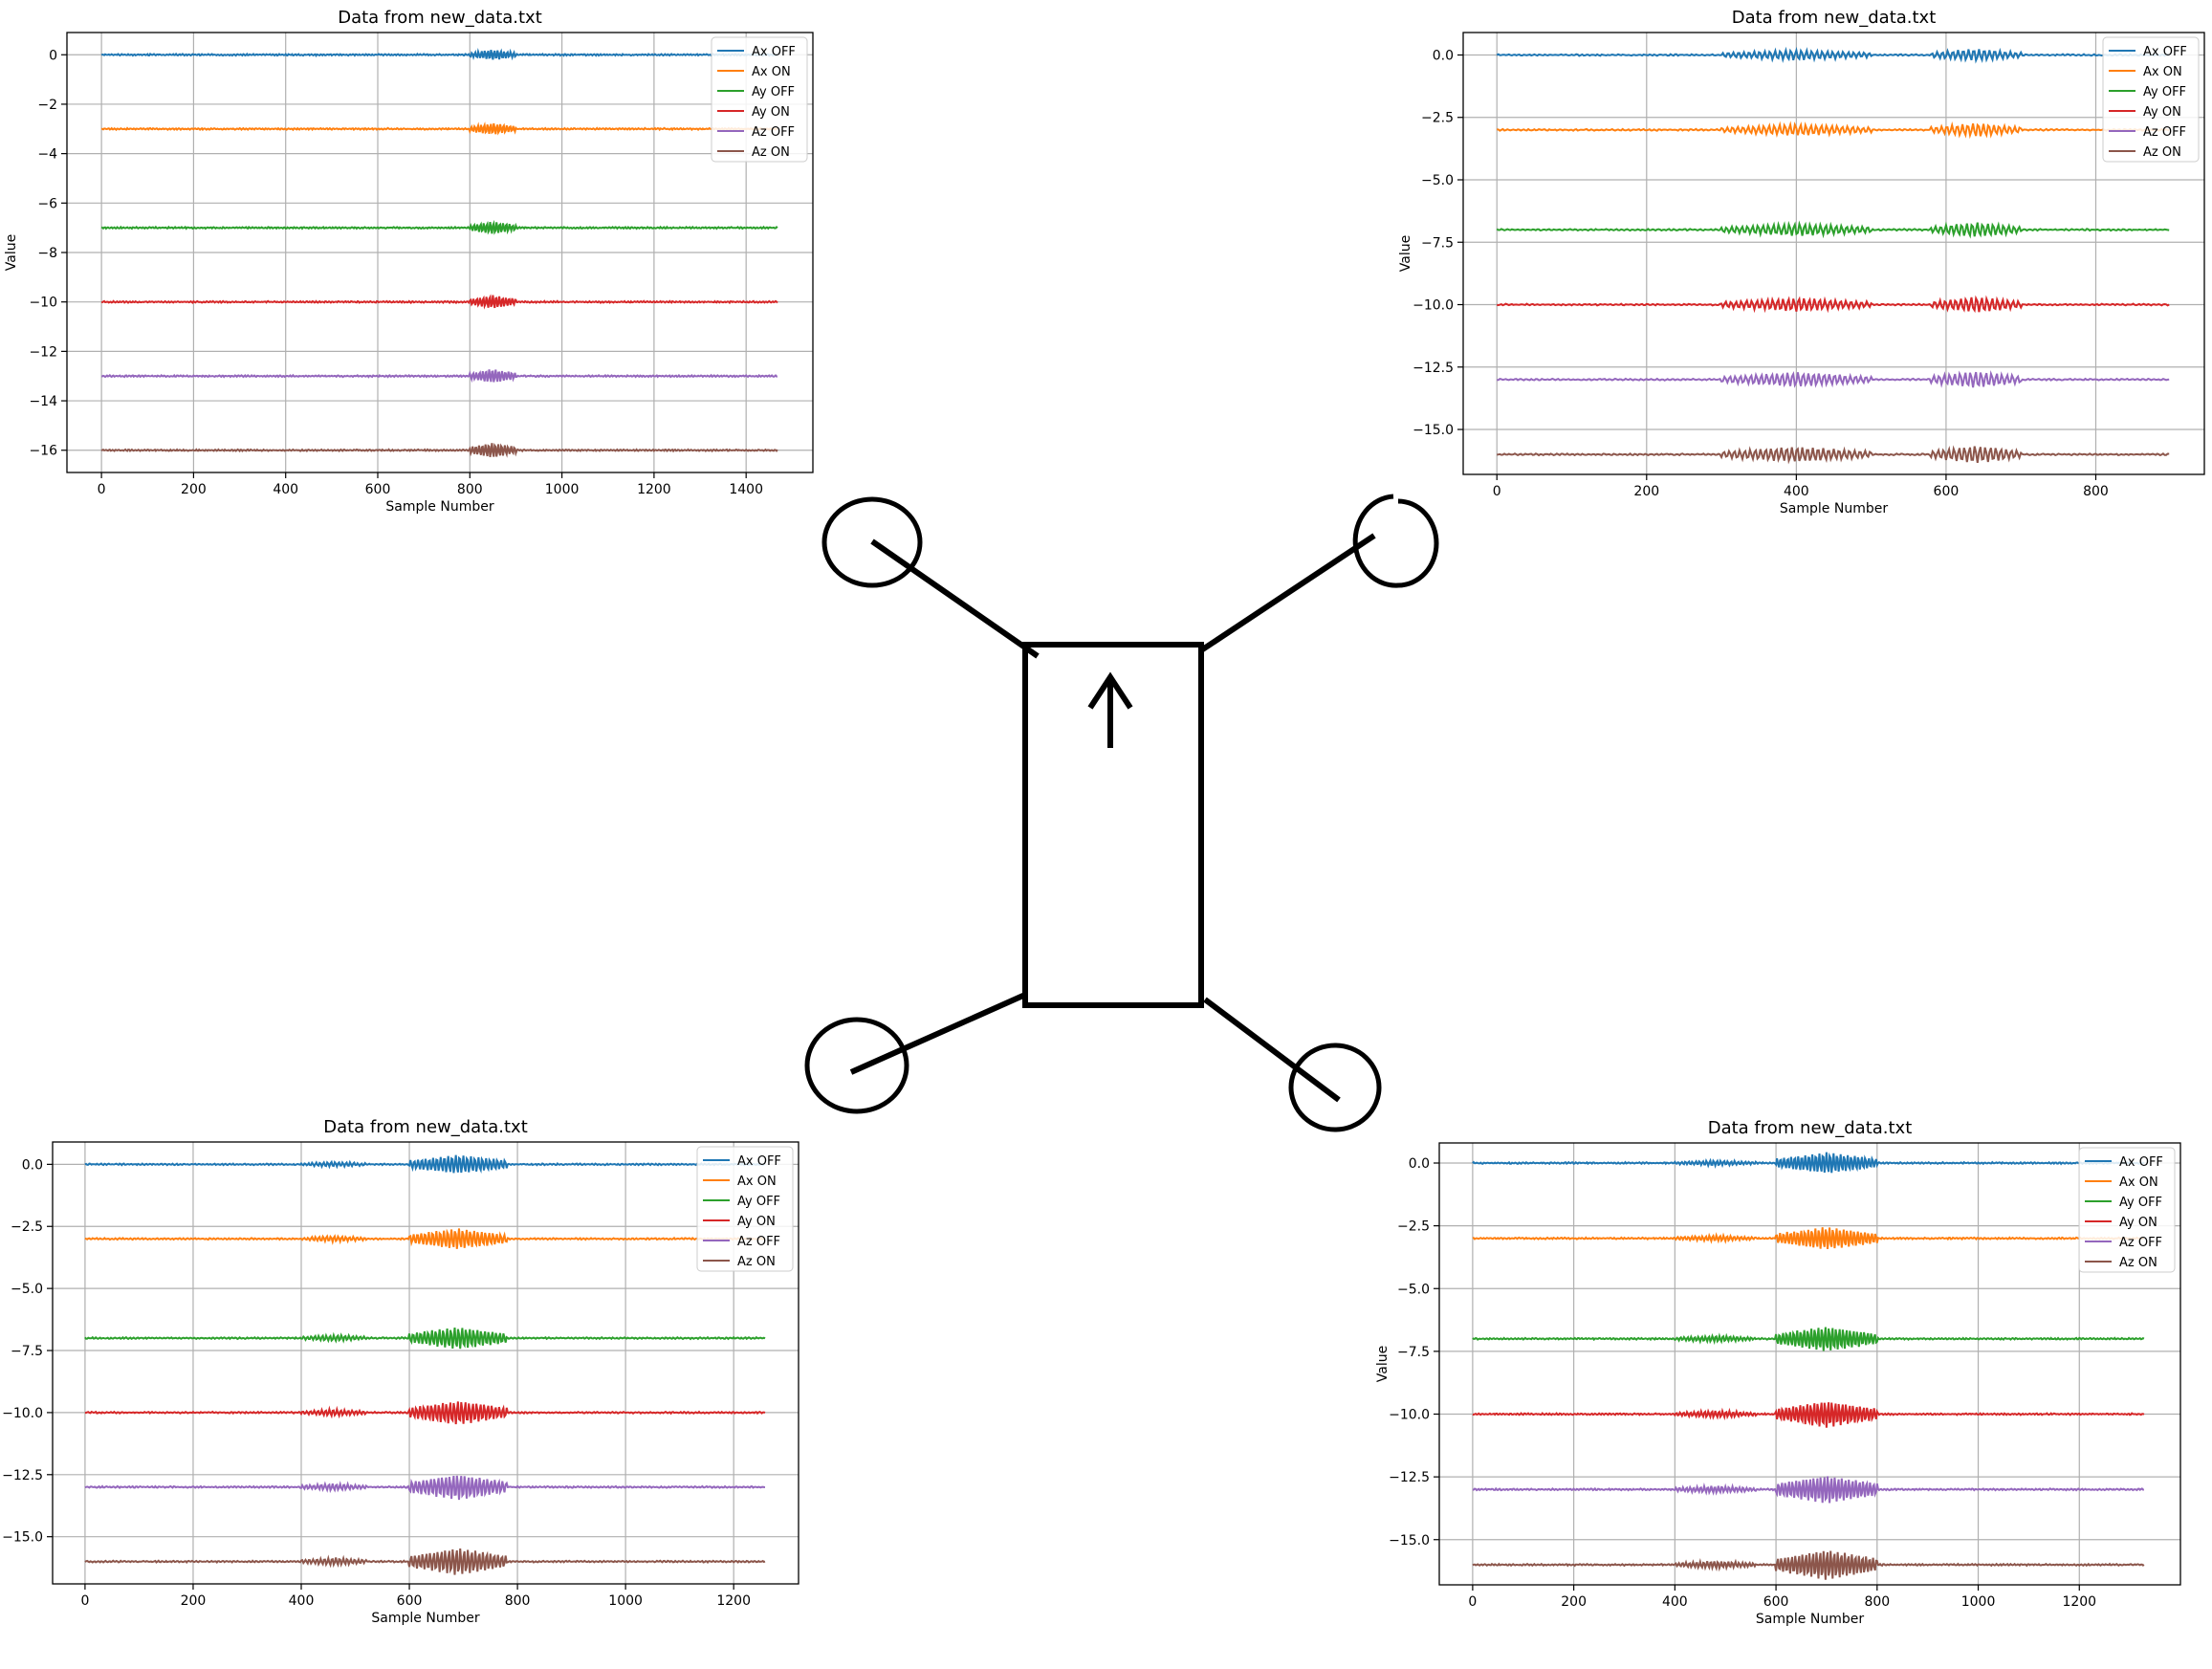 This screenshot has width=2212, height=1669. Describe the element at coordinates (48, 253) in the screenshot. I see `y-axis-ticks: 0 −2 −4 −6 −8 −10 −12 −14 −16` at that location.